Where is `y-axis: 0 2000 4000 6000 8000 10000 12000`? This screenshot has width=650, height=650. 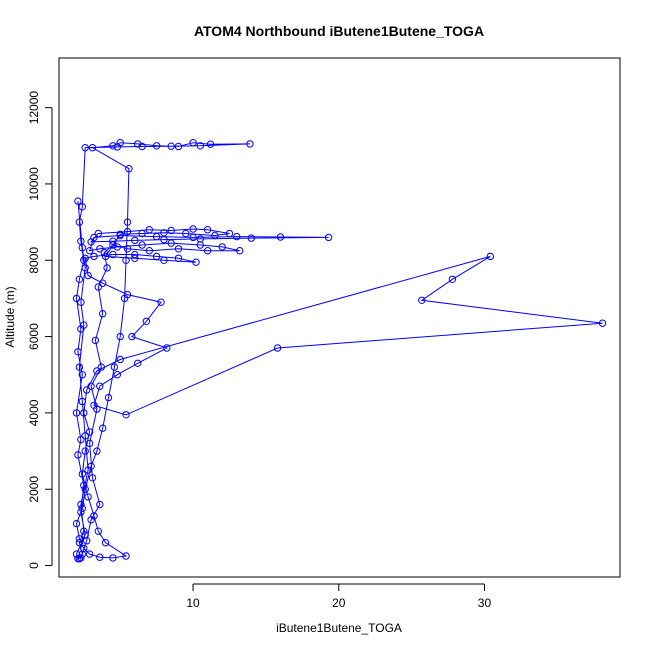
y-axis: 0 2000 4000 6000 8000 10000 12000 is located at coordinates (40, 330).